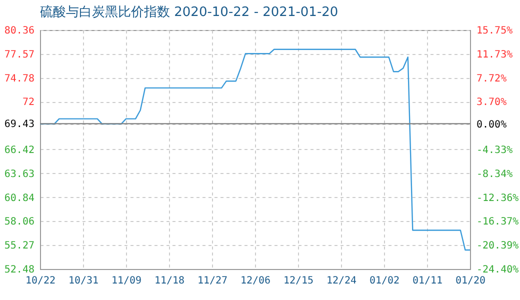  What do you see at coordinates (491, 124) in the screenshot?
I see `y2-tick-label: 0.00%` at bounding box center [491, 124].